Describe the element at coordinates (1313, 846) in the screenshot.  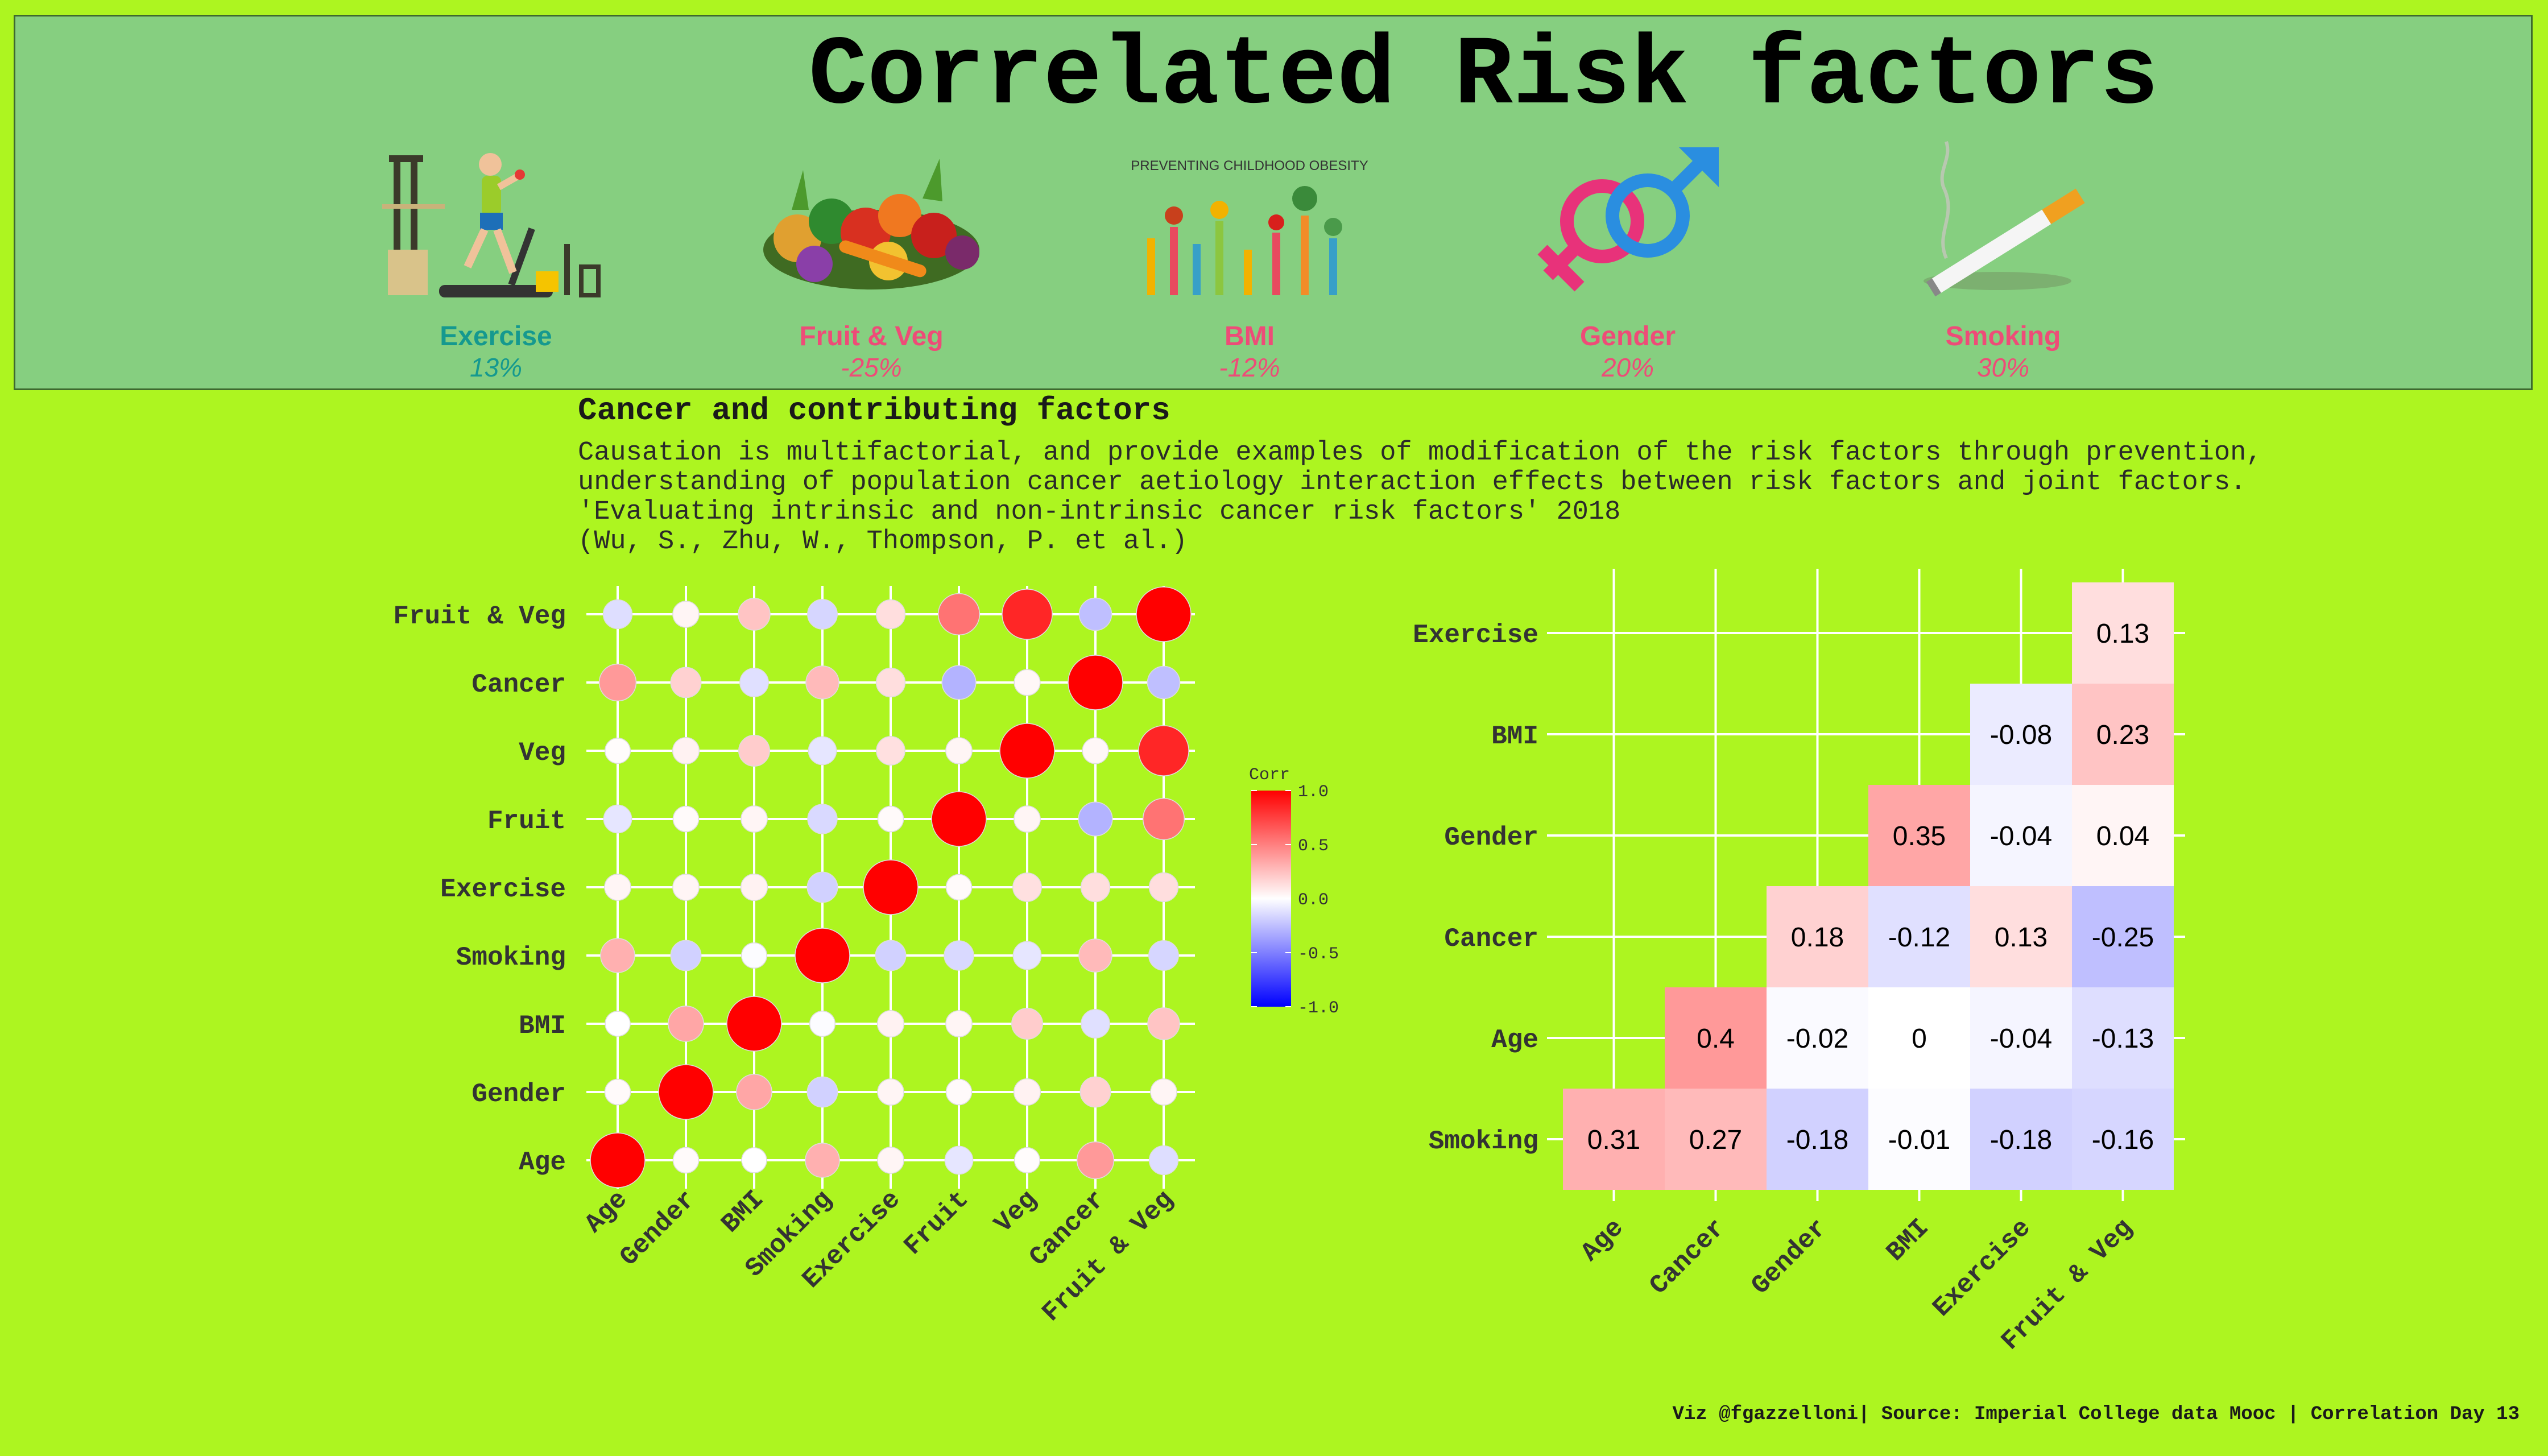
I see `legend-tick-label: 0.5` at that location.